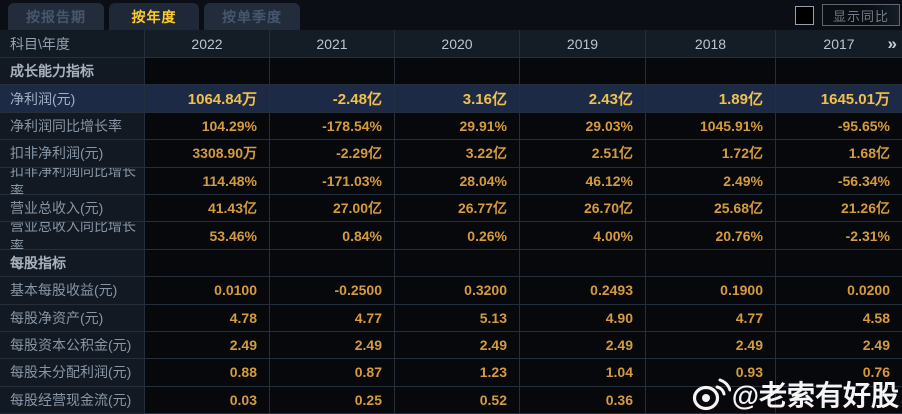 The image size is (902, 414). What do you see at coordinates (457, 181) in the screenshot?
I see `value-cell: 28.04%` at bounding box center [457, 181].